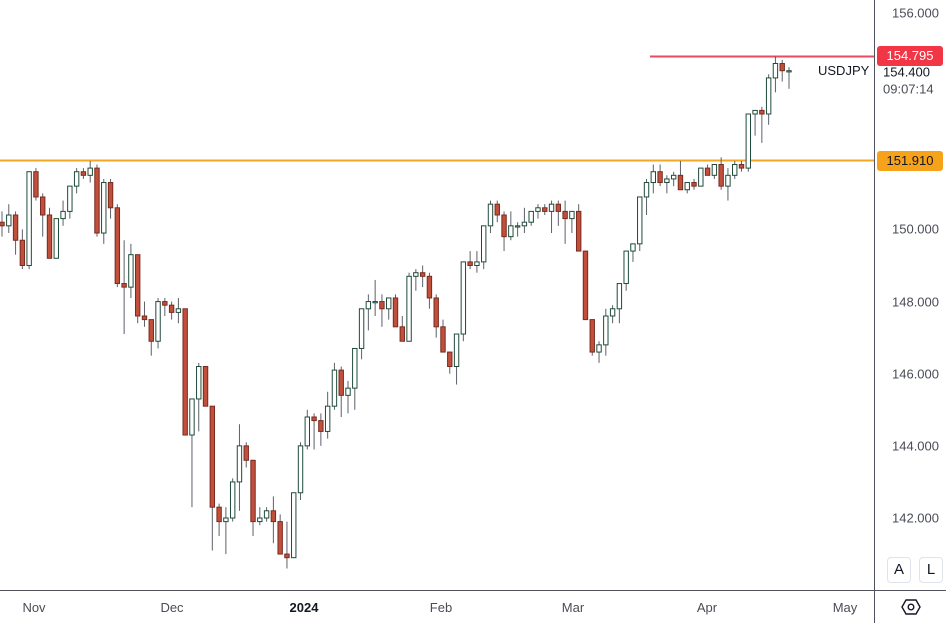 The image size is (946, 623). What do you see at coordinates (915, 302) in the screenshot?
I see `price-tick: 148.000` at bounding box center [915, 302].